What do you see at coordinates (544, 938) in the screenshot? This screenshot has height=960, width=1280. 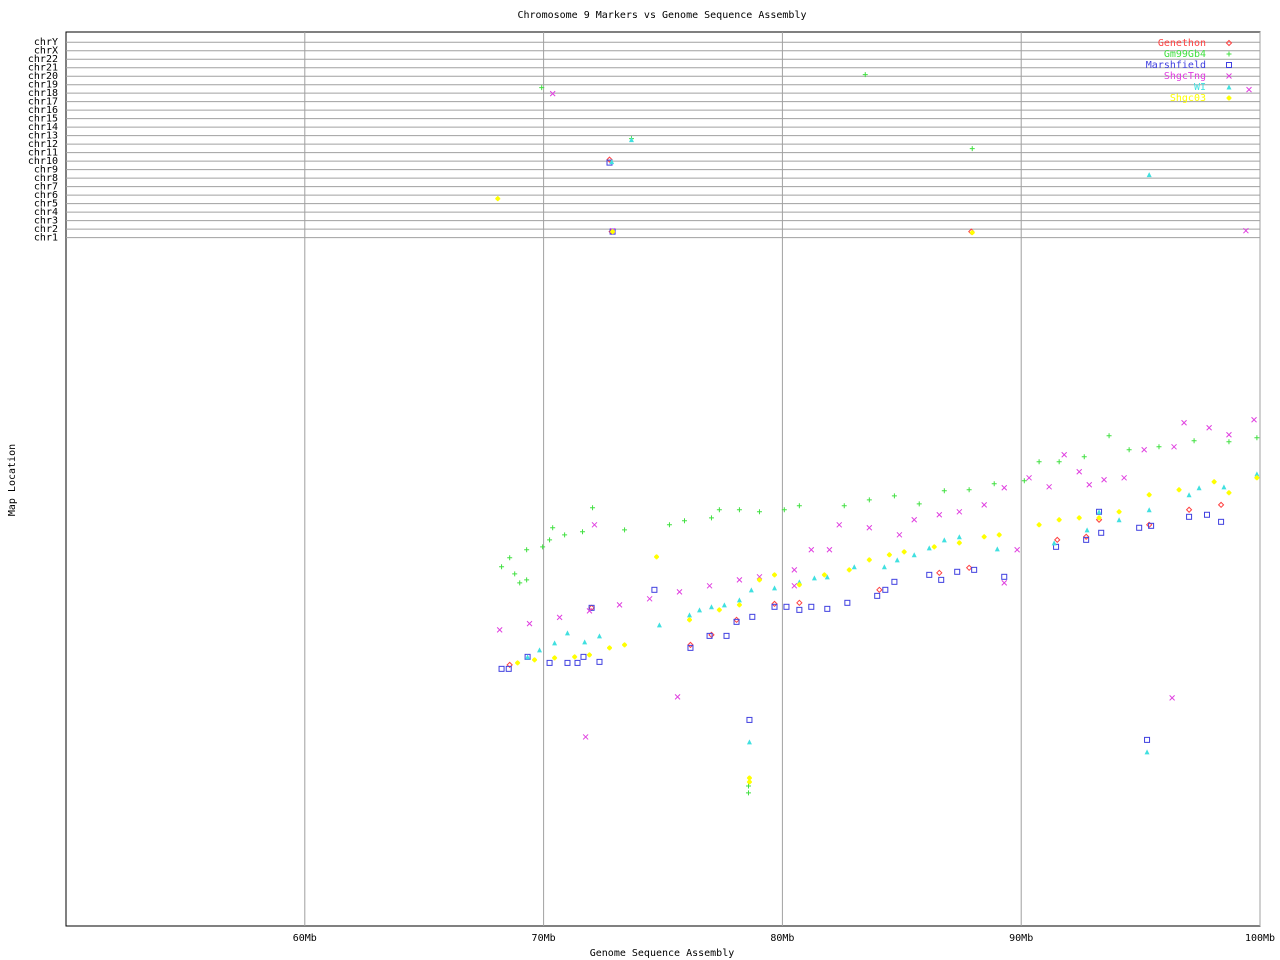 I see `x-tick-label: 70Mb` at bounding box center [544, 938].